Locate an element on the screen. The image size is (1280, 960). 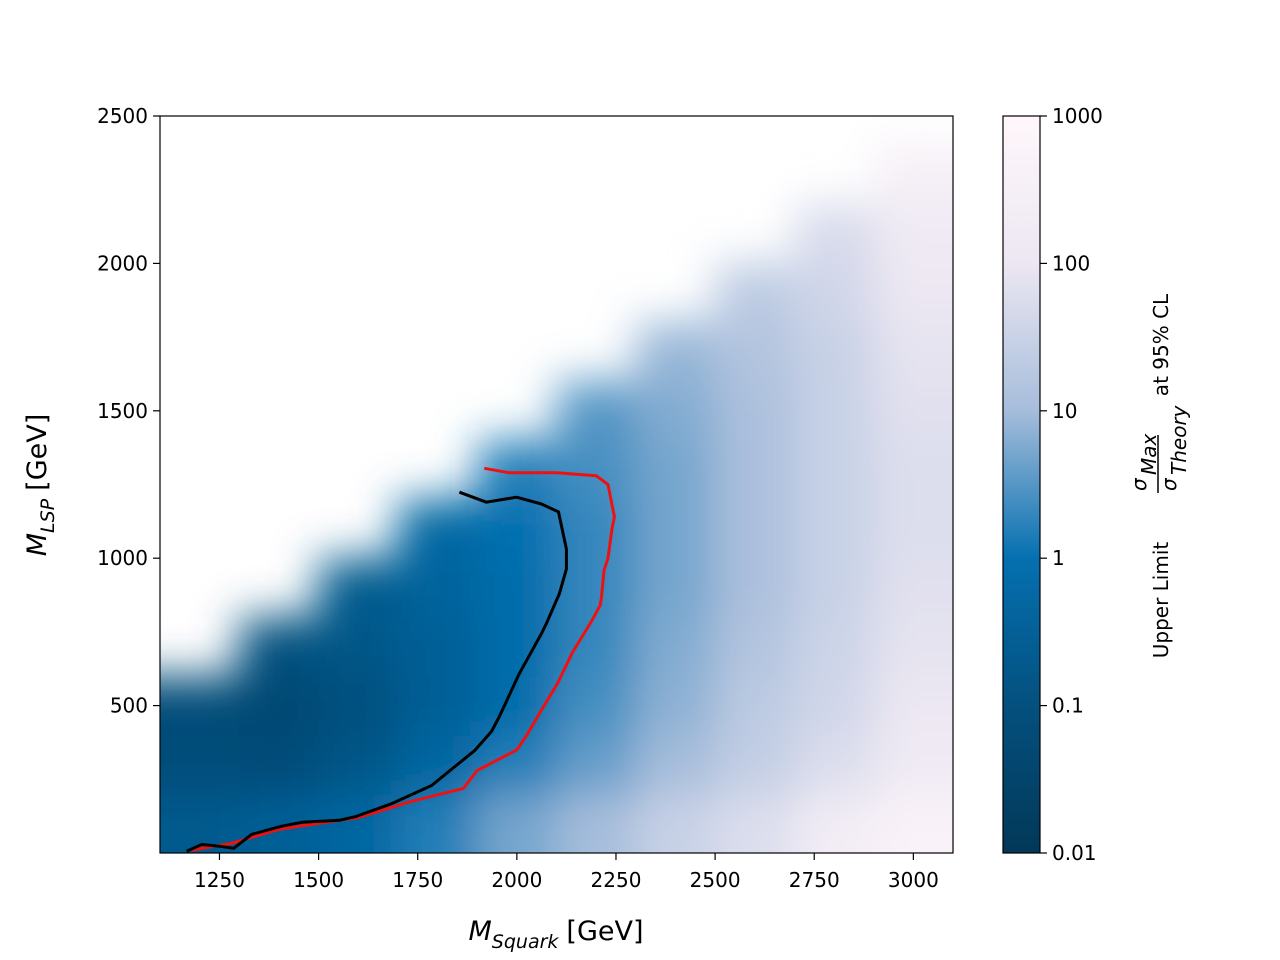
y-tick-label: 2500 is located at coordinates (122, 116).